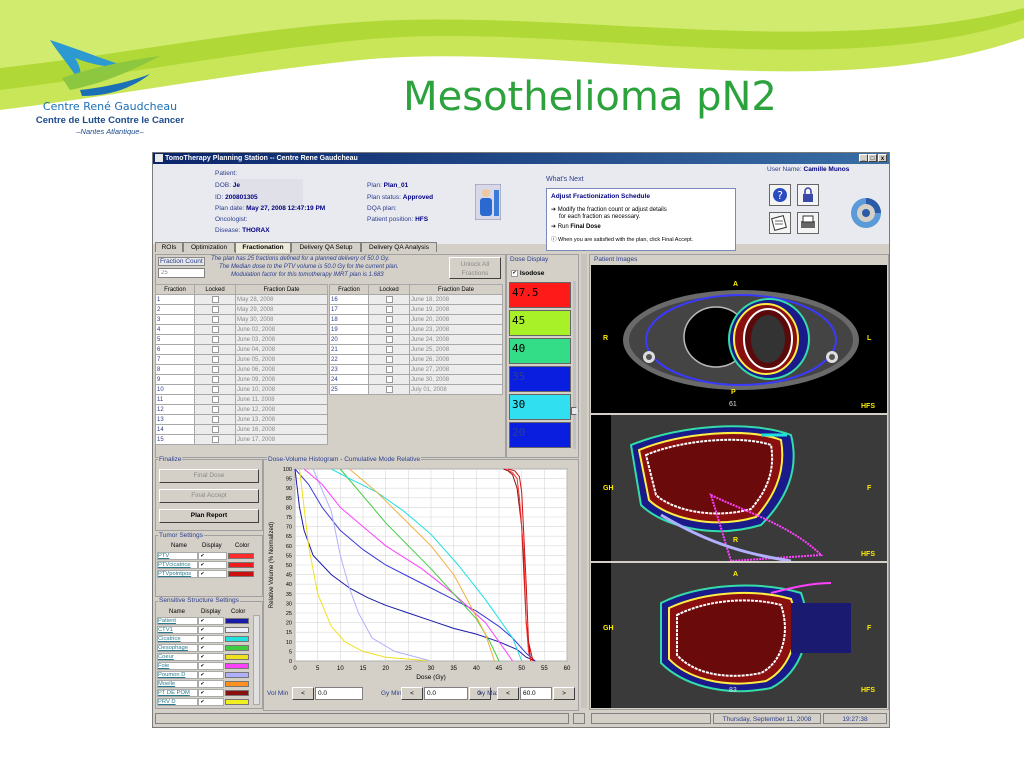 Image resolution: width=1024 pixels, height=768 pixels. Describe the element at coordinates (181, 273) in the screenshot. I see `fraction-count-input` at that location.